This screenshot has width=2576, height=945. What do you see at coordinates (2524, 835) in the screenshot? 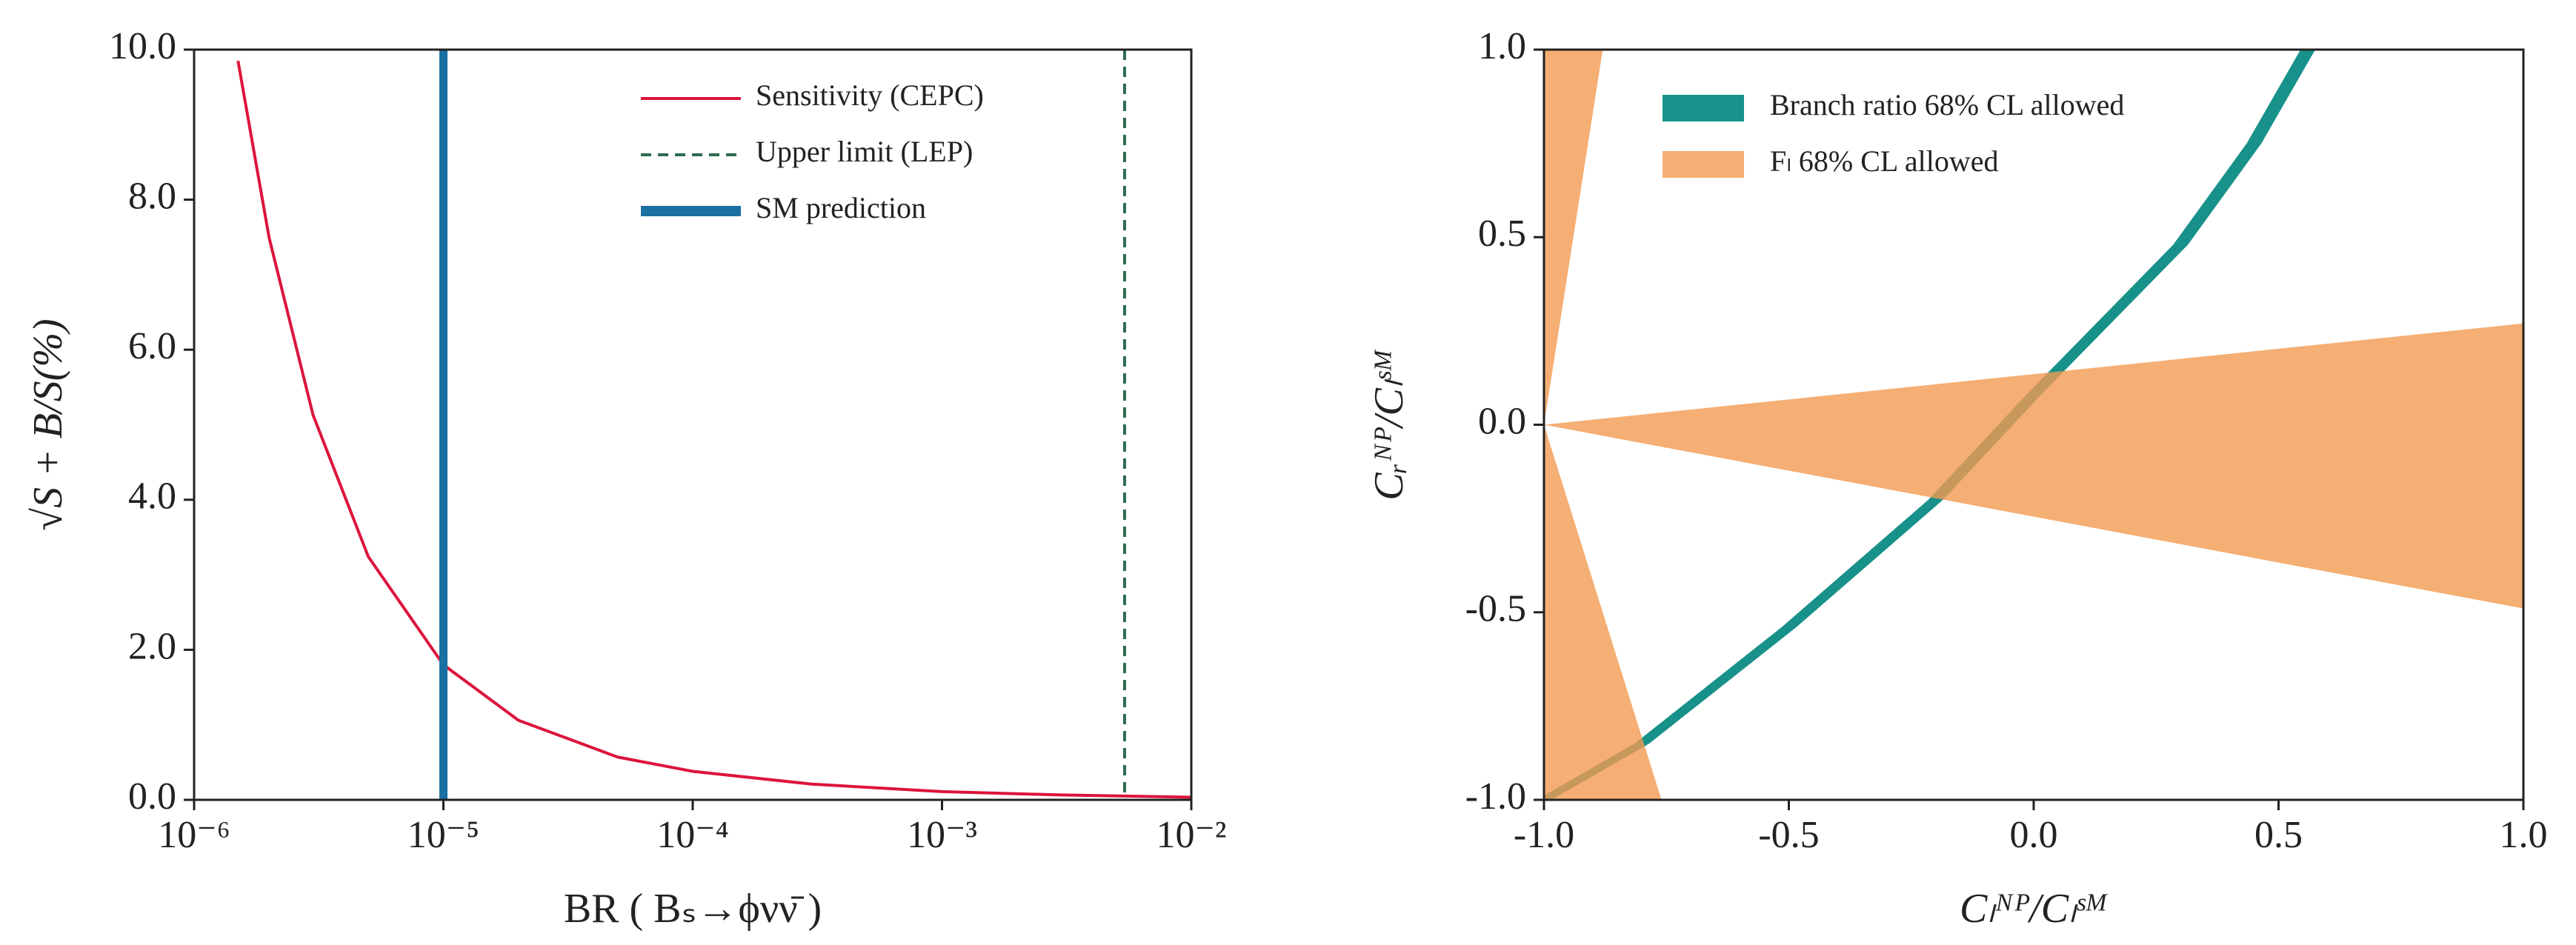
I see `x-tick-label: 1.0` at bounding box center [2524, 835].